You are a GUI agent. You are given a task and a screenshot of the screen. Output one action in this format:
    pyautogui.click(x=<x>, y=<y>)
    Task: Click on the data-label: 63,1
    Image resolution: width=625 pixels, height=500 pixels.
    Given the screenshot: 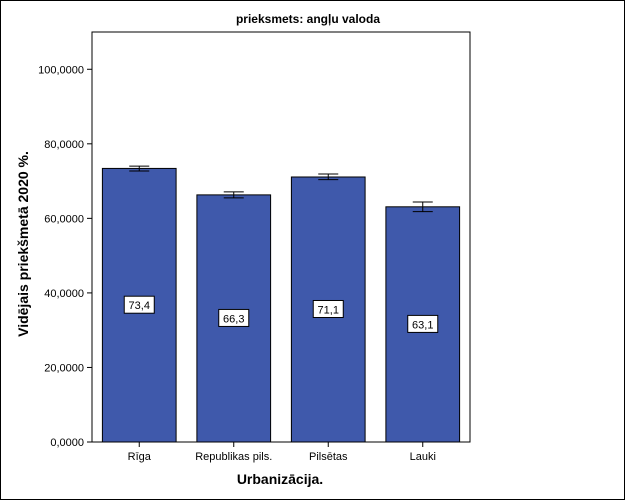 What is the action you would take?
    pyautogui.click(x=422, y=325)
    